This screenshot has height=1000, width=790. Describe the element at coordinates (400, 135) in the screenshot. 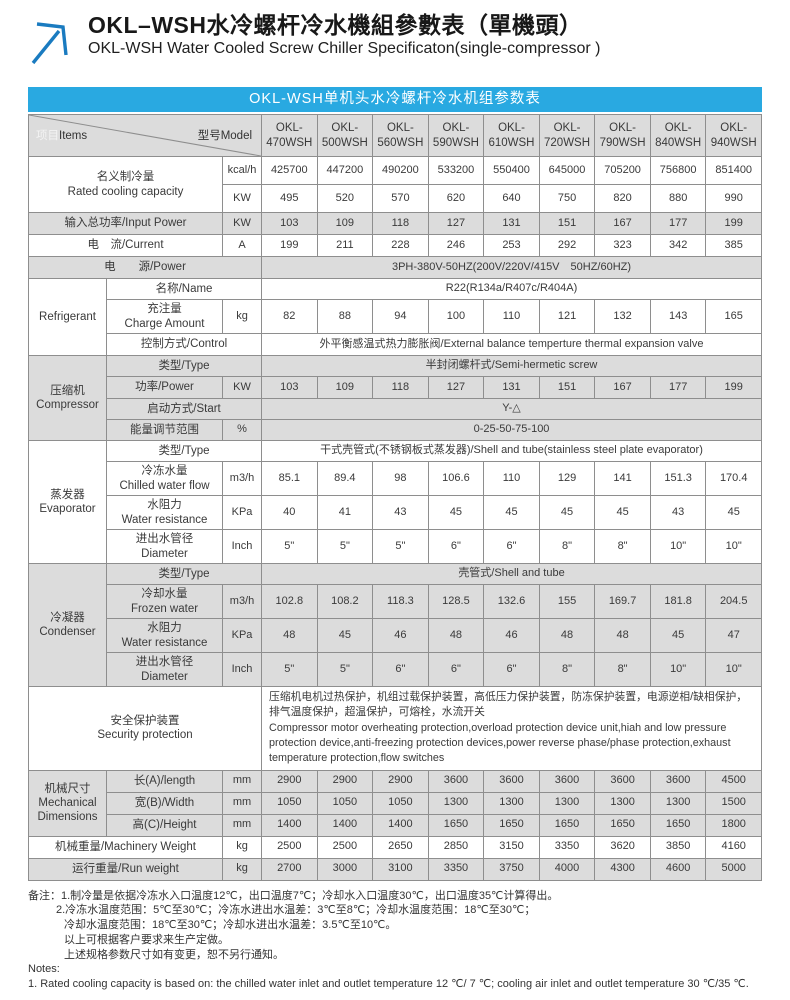

I see `model-header: OKL- 560WSH` at that location.